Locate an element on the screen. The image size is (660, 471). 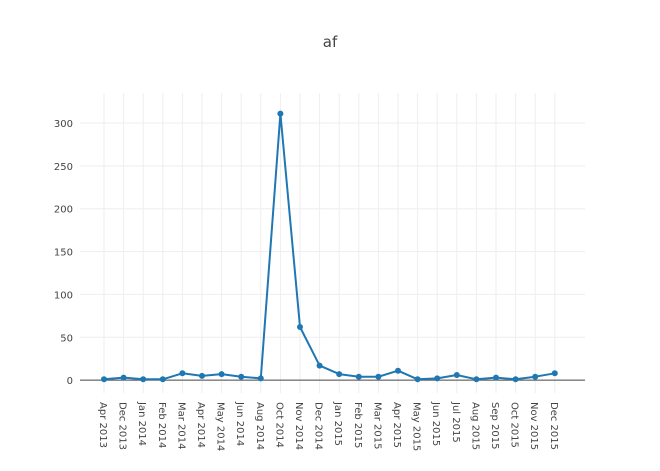
x-tick-label: Oct 2015 is located at coordinates (514, 425).